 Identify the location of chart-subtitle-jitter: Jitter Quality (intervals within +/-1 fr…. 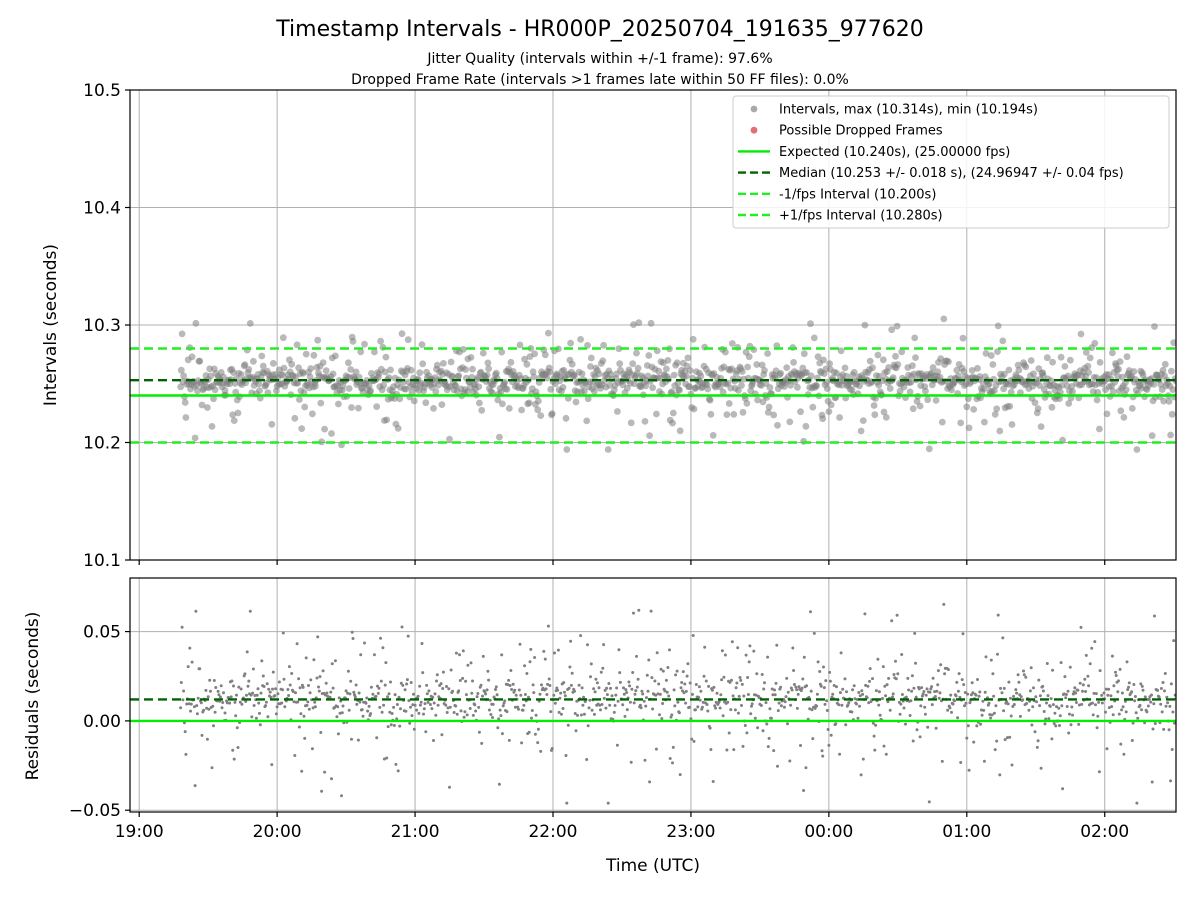
(599, 59).